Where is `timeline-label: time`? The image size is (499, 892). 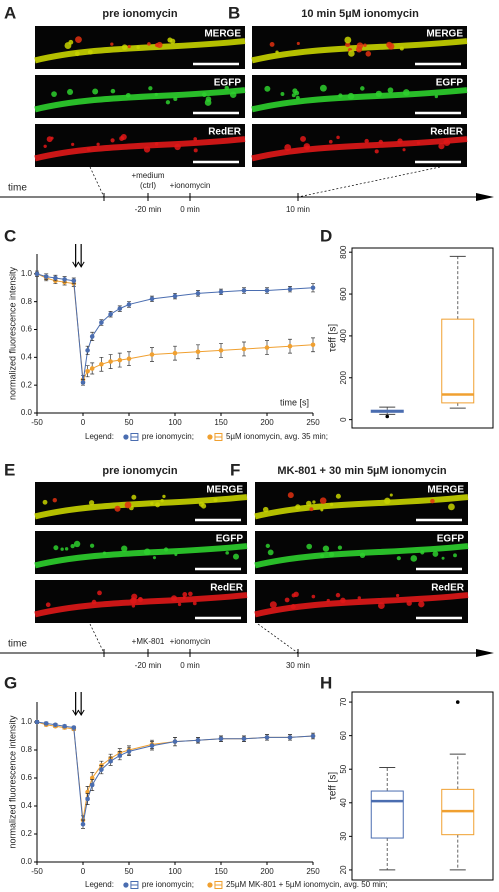
timeline-label: time is located at coordinates (17, 188).